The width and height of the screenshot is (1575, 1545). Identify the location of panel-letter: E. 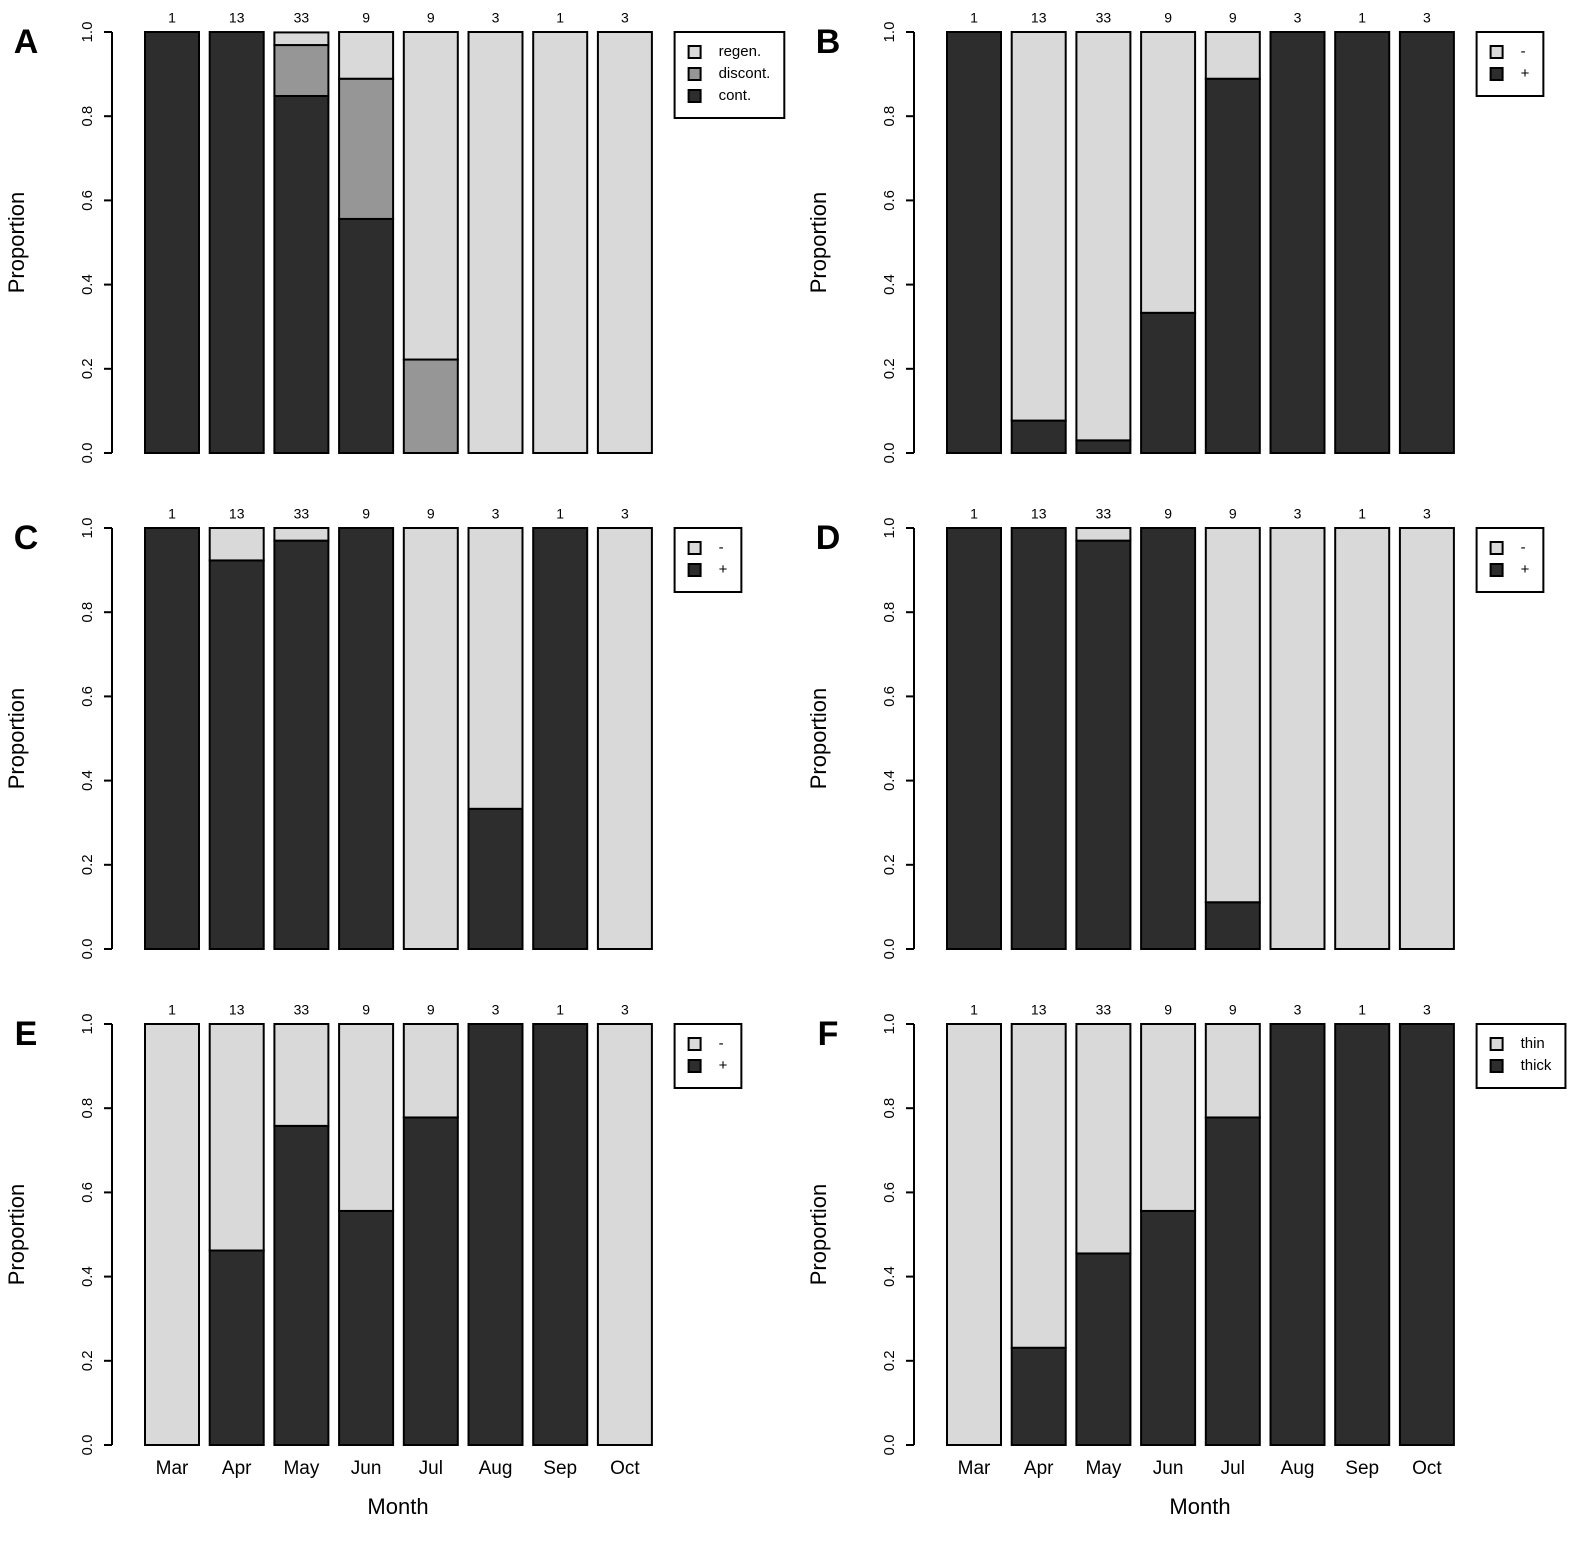
(26, 1034).